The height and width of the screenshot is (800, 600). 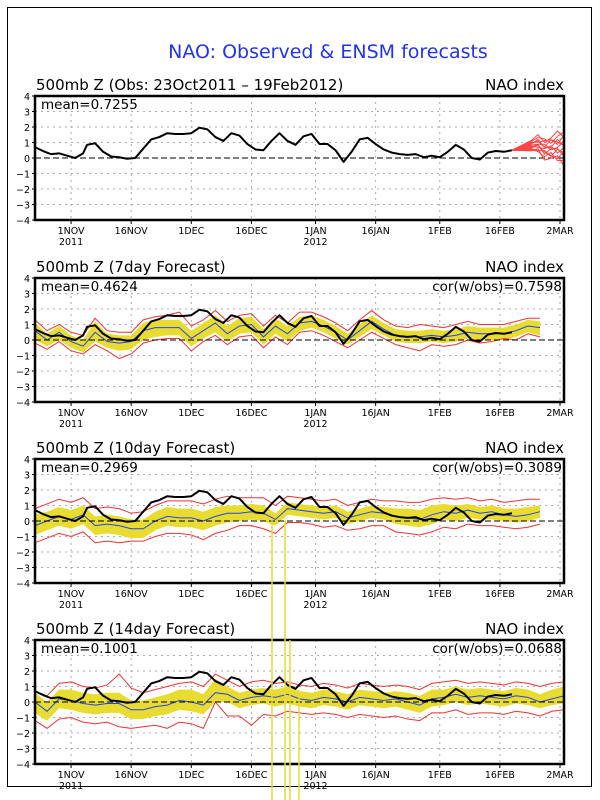 I want to click on mean-label: mean=0.2969, so click(x=89, y=468).